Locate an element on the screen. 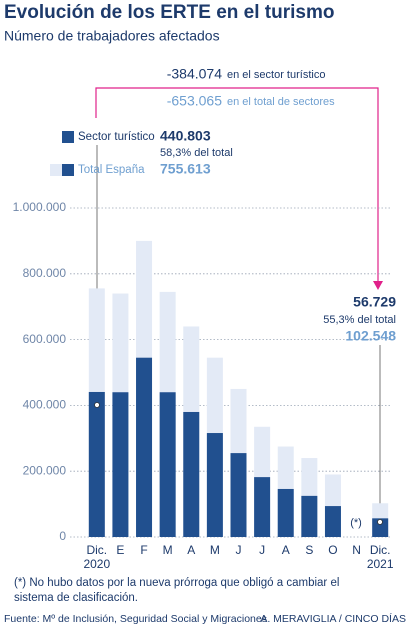 The width and height of the screenshot is (414, 626). value-label: 755.613 is located at coordinates (185, 169).